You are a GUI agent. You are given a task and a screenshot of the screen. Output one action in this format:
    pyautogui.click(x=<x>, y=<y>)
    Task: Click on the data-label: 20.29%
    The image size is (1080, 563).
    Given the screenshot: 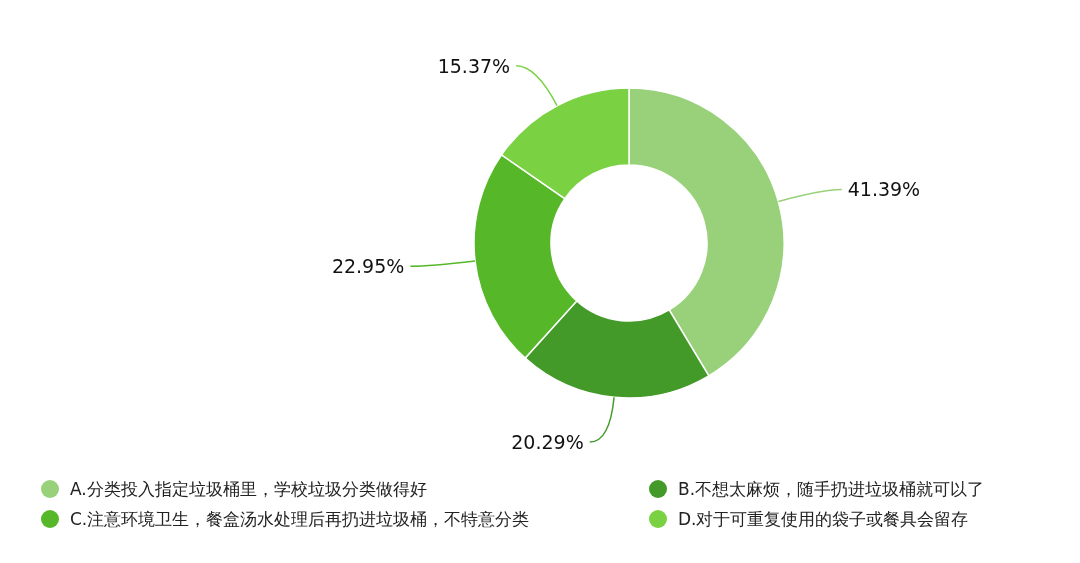 What is the action you would take?
    pyautogui.click(x=547, y=441)
    